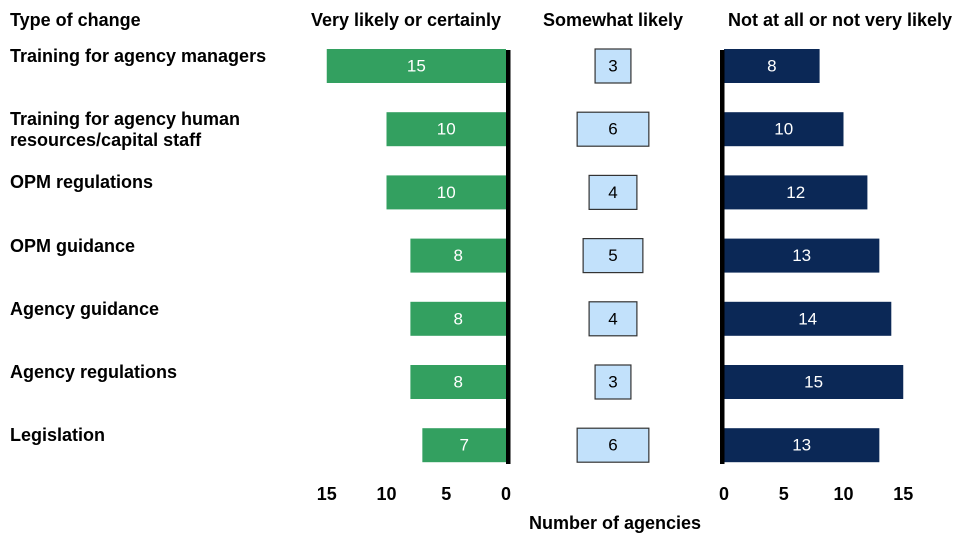  Describe the element at coordinates (138, 56) in the screenshot. I see `category-label: Training for agency managers` at that location.